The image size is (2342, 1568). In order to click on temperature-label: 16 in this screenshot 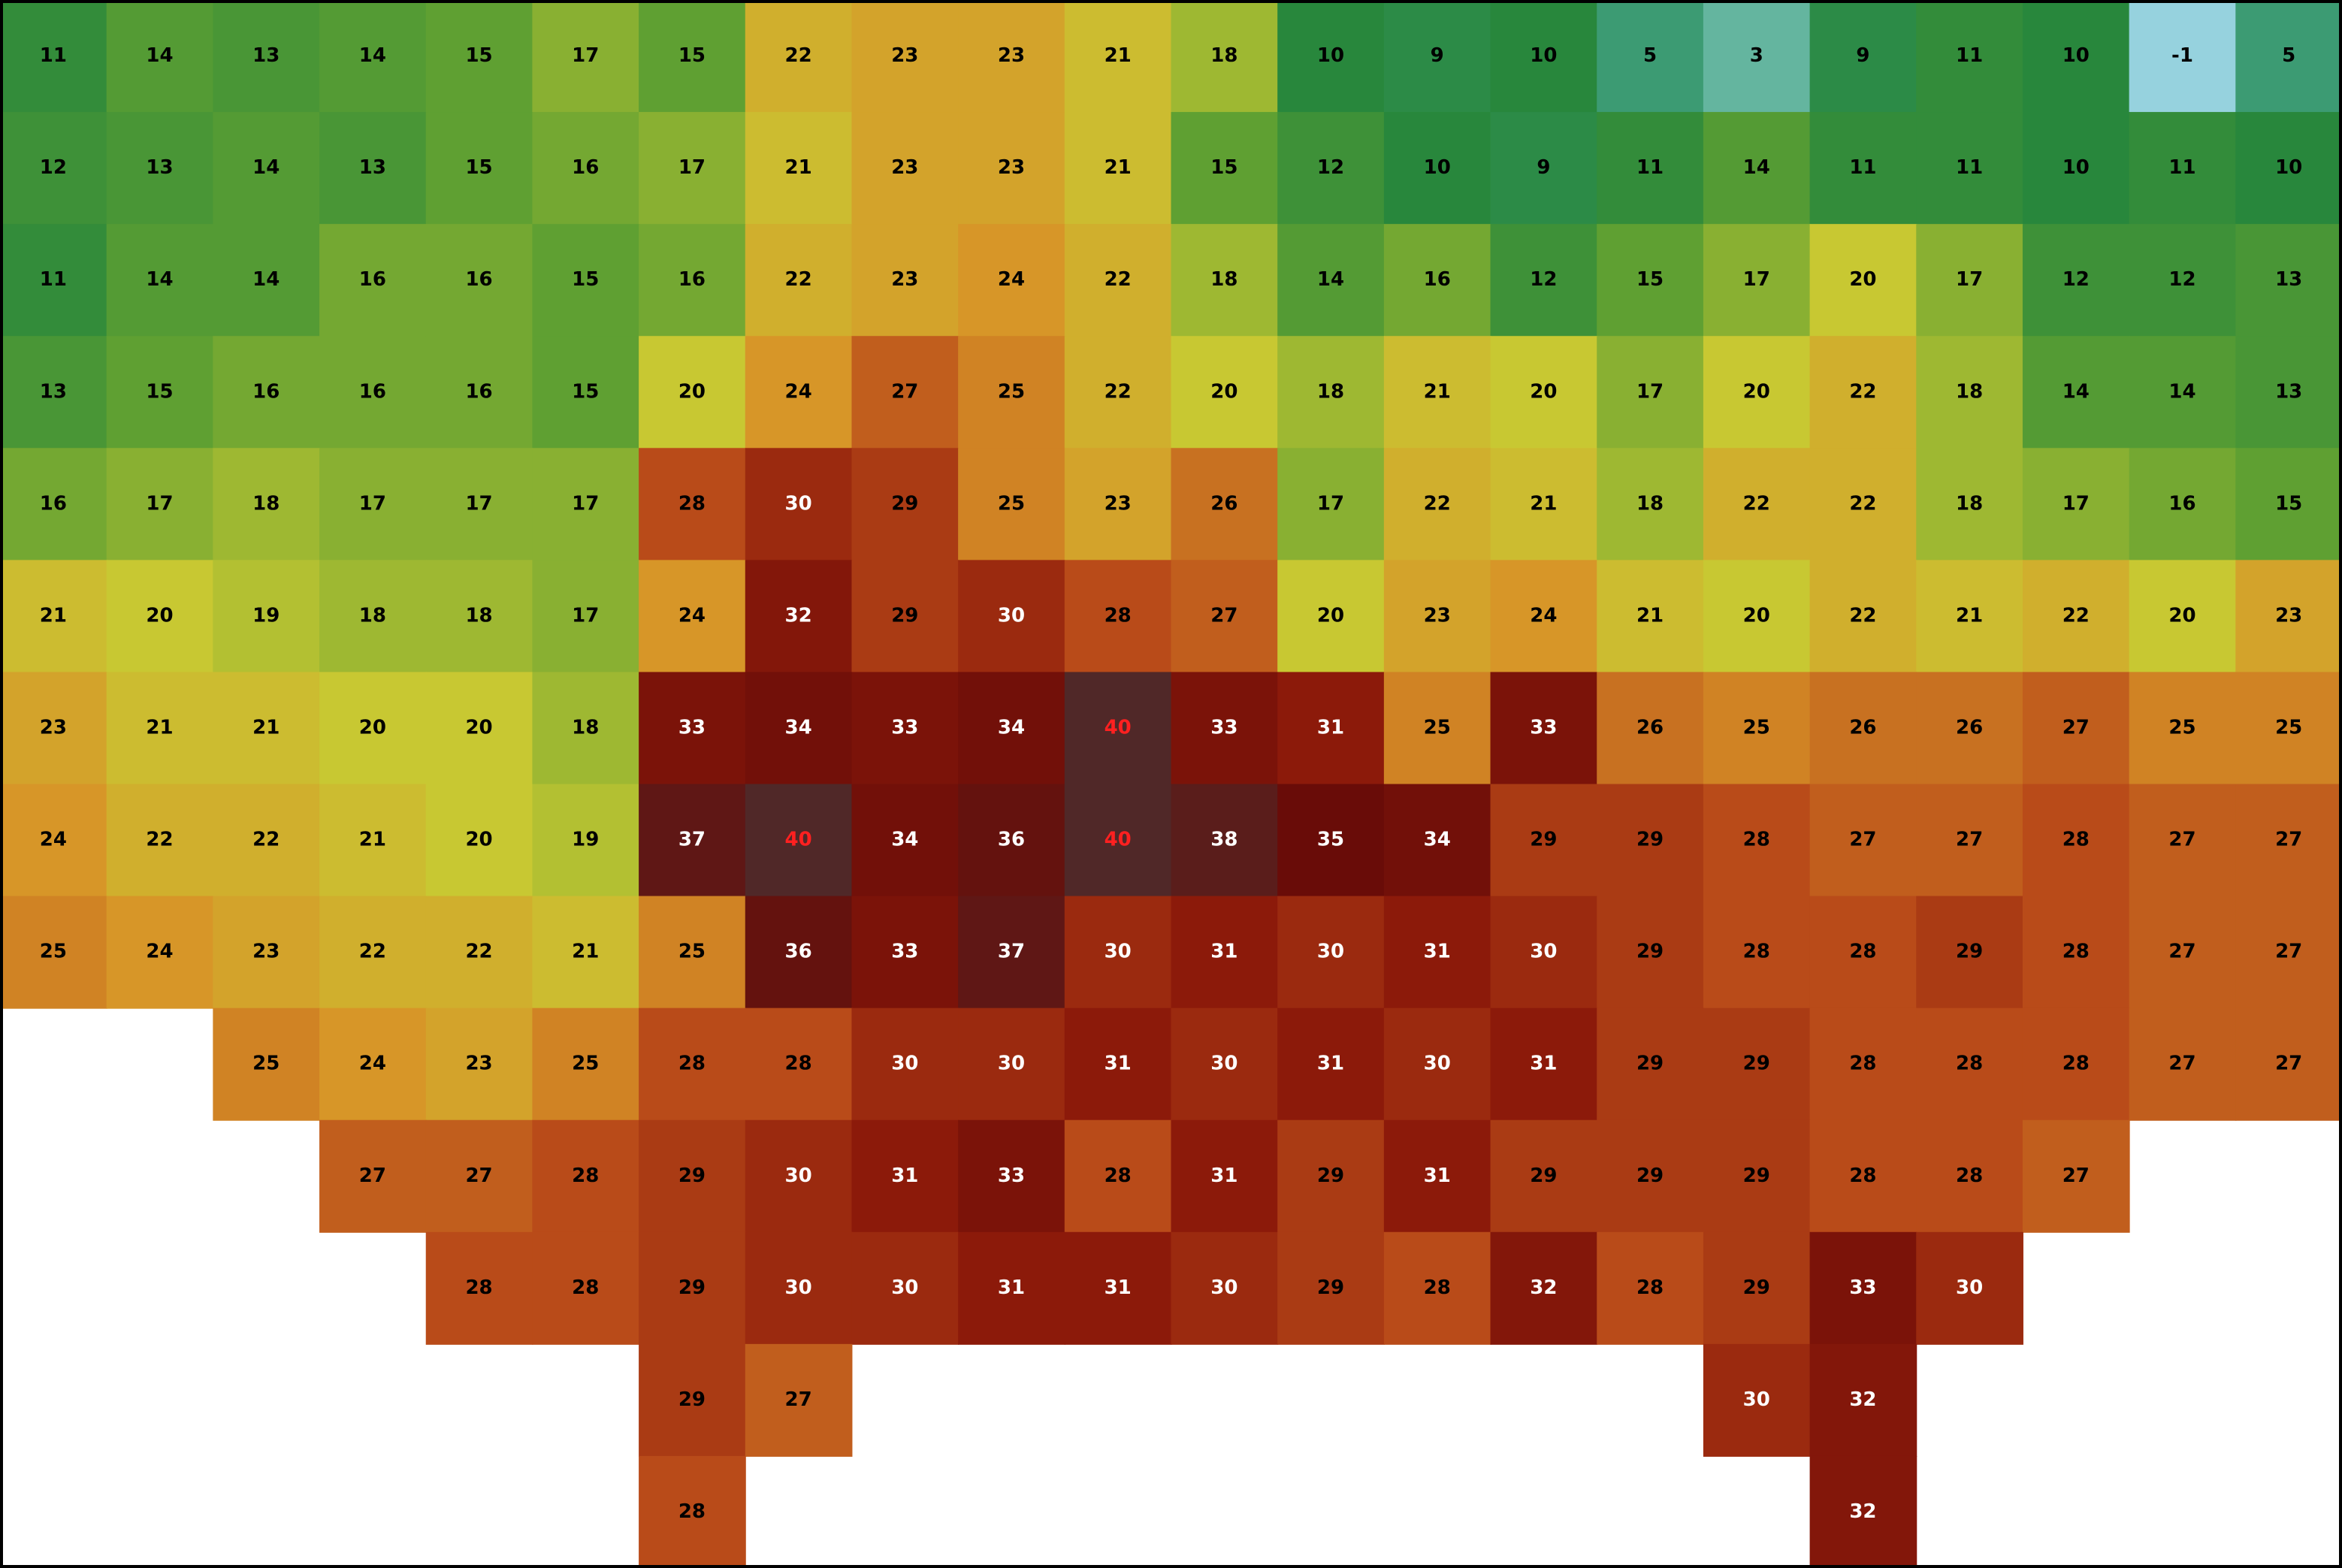, I will do `click(266, 391)`.